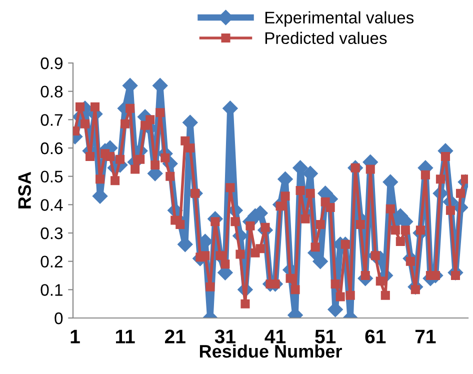 This screenshot has height=374, width=473. What do you see at coordinates (375, 337) in the screenshot?
I see `x-tick-label: 61` at bounding box center [375, 337].